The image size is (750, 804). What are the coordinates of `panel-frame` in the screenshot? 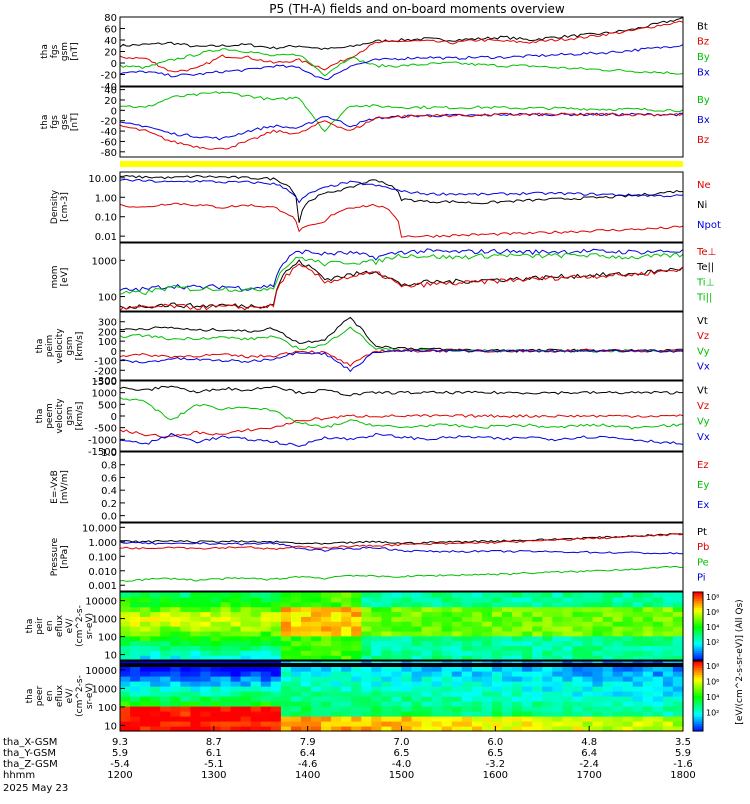 It's located at (401, 122).